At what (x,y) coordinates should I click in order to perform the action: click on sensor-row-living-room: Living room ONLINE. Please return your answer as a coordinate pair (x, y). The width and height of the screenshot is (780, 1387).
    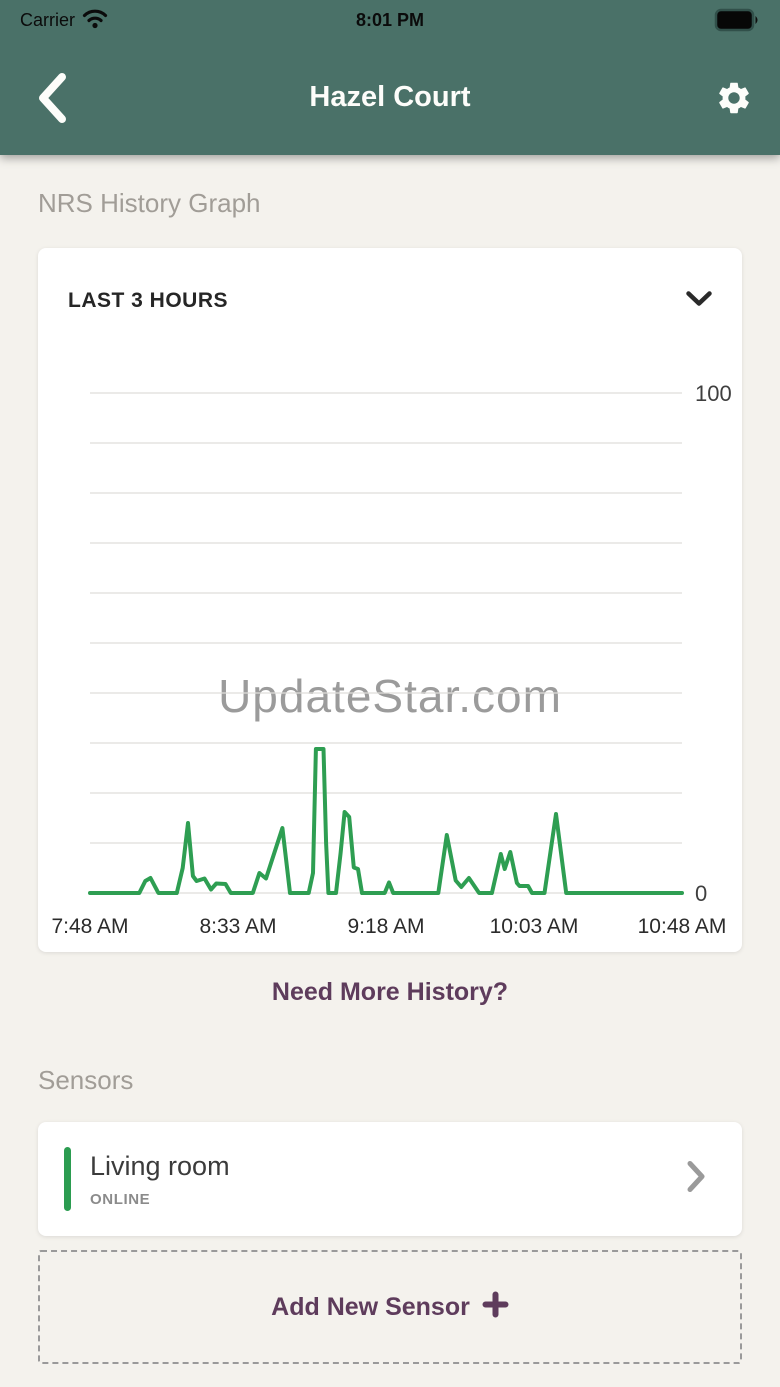
    Looking at the image, I should click on (390, 1179).